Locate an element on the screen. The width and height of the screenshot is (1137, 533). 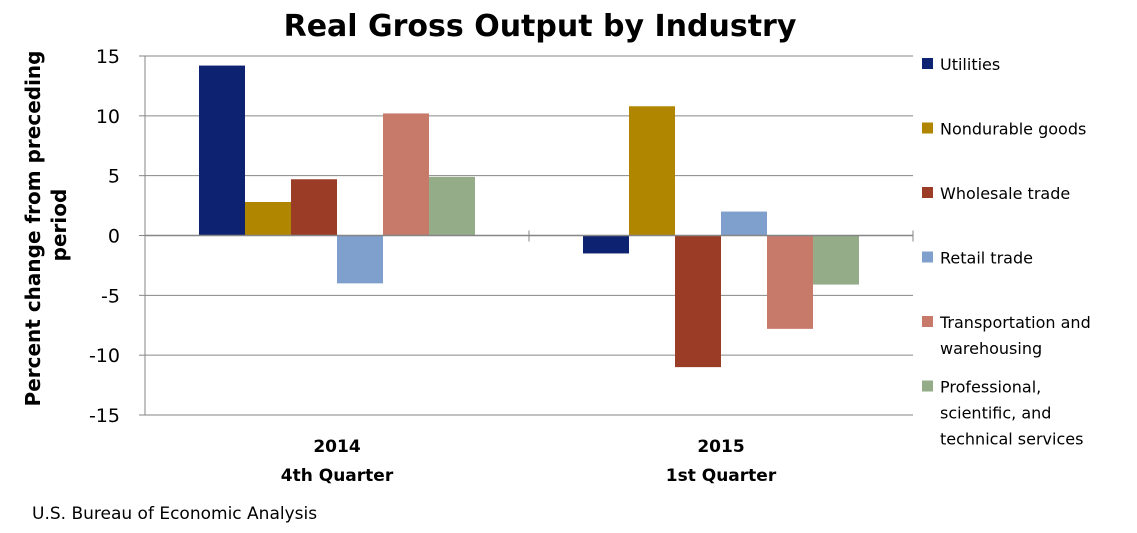
y-axis-label: Percent change from preceding period is located at coordinates (46, 225).